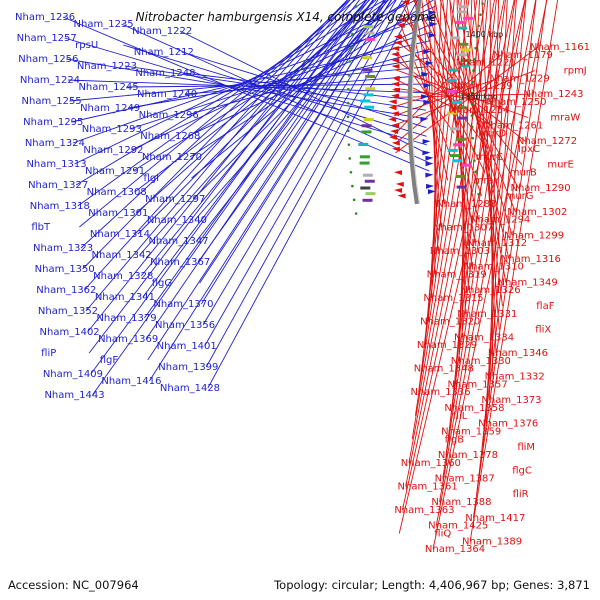  I want to click on right-gene-label: flaF, so click(545, 306).